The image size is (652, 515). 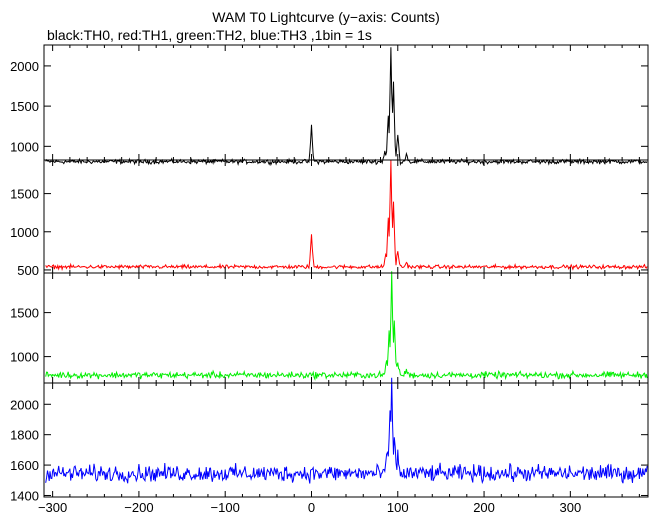 What do you see at coordinates (138, 507) in the screenshot?
I see `x-tick-label: −200` at bounding box center [138, 507].